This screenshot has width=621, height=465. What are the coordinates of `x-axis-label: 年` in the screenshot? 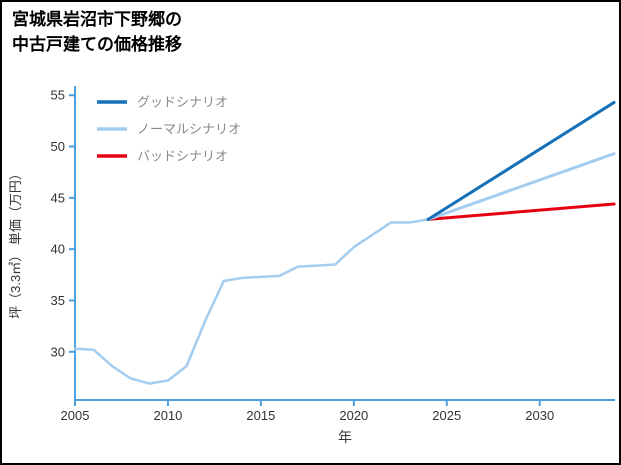 It's located at (345, 437).